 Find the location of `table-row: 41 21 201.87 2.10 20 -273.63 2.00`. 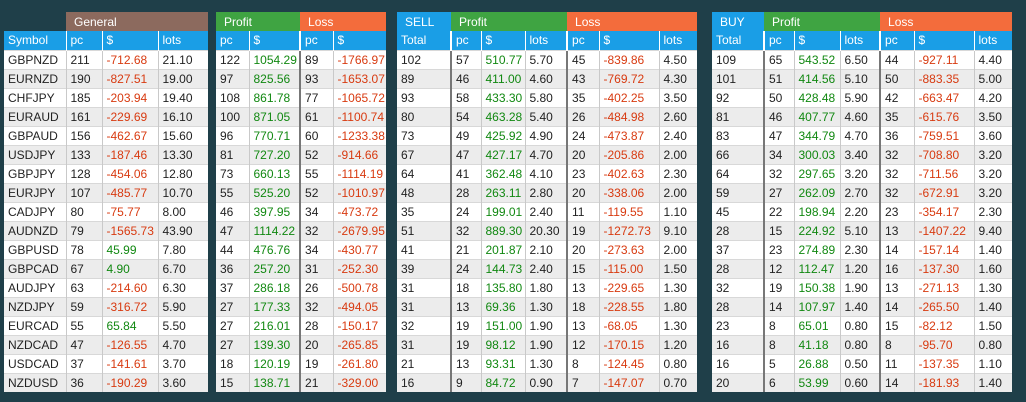

table-row: 41 21 201.87 2.10 20 -273.63 2.00 is located at coordinates (547, 249).